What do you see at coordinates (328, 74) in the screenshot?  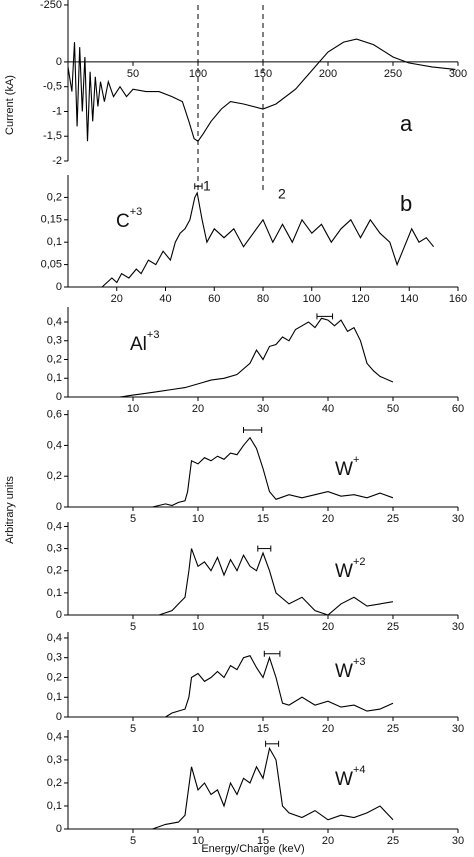 I see `x-tick-label: 200` at bounding box center [328, 74].